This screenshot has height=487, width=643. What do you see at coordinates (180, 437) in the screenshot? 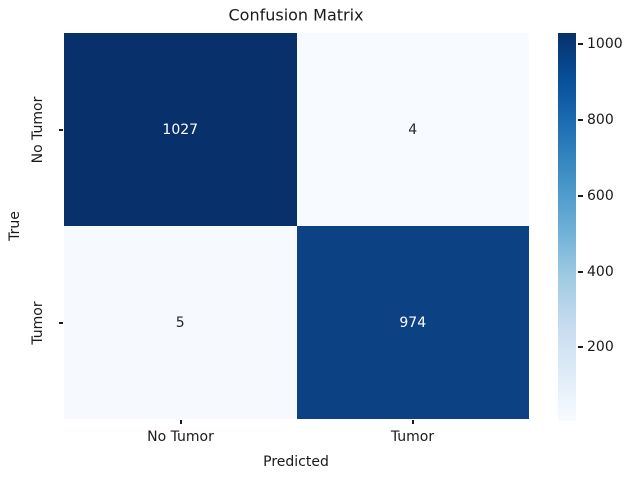
I see `x-tick-label-no-tumor: No Tumor` at bounding box center [180, 437].